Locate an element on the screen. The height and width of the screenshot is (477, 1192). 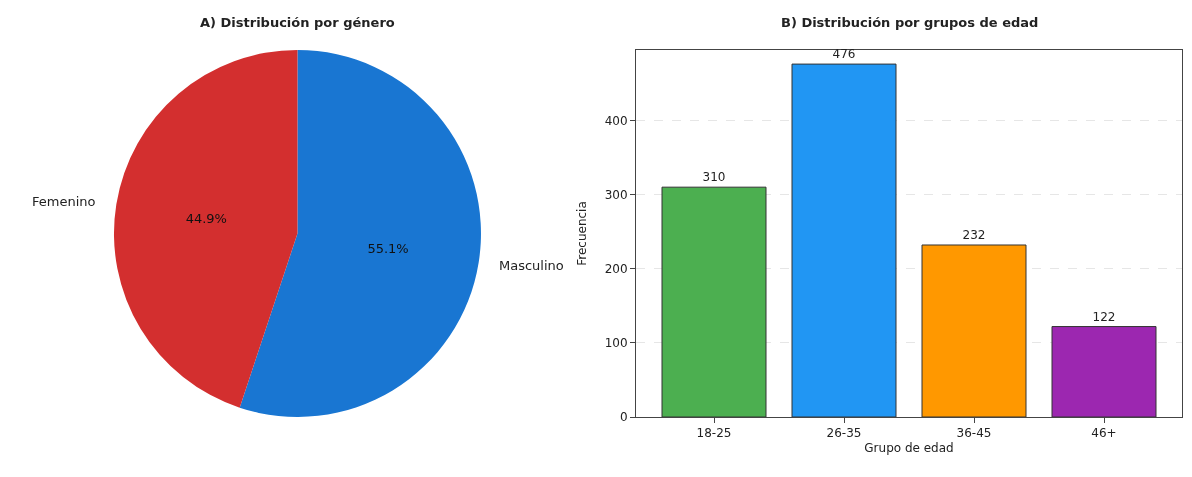
data-label: 232 is located at coordinates (974, 234).